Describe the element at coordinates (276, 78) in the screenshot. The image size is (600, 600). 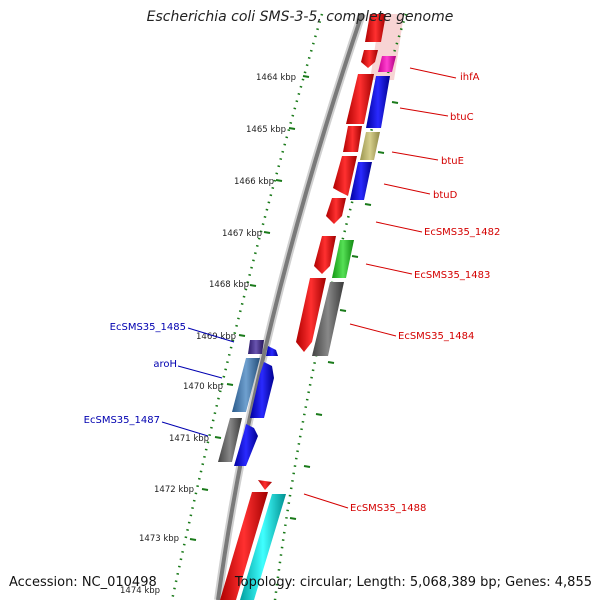
I see `tick-label-1464: 1464 kbp` at that location.